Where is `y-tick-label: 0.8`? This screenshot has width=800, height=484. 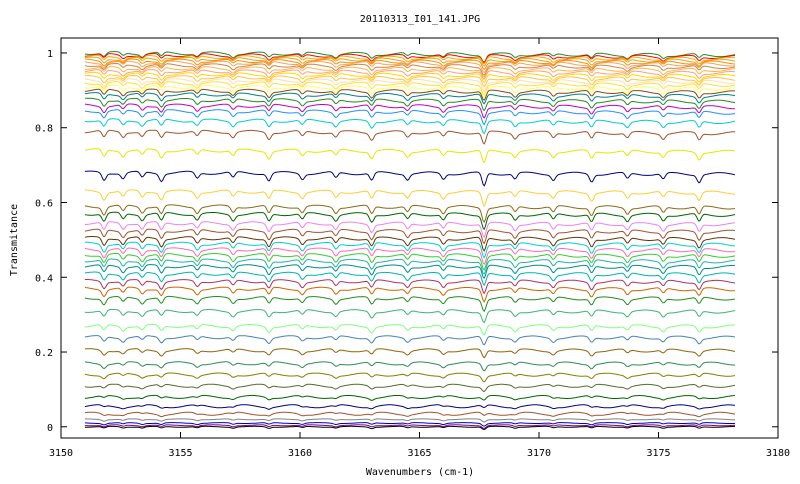 y-tick-label: 0.8 is located at coordinates (44, 129).